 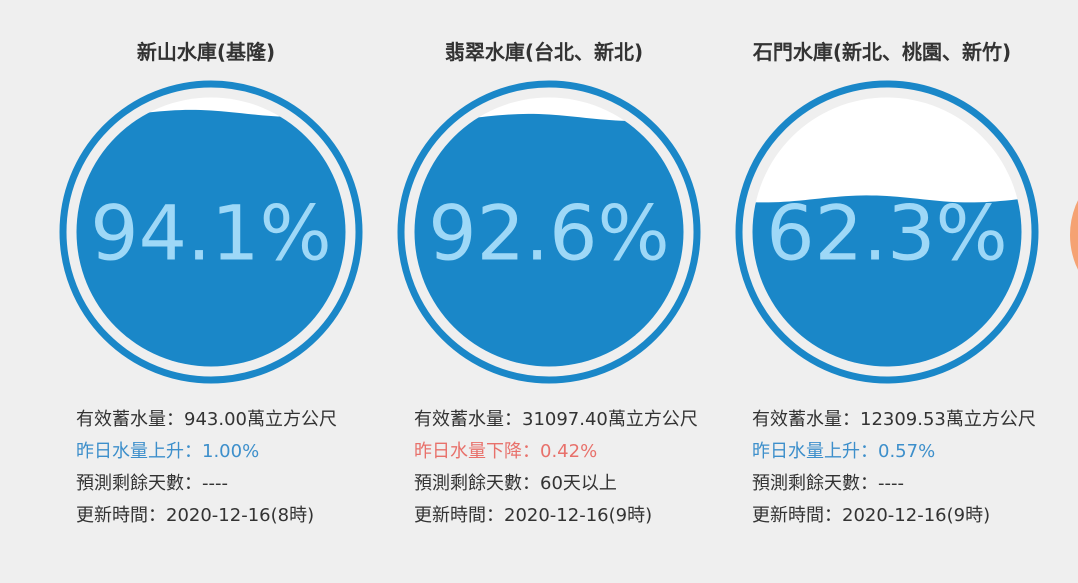 I want to click on percent-label: 62.3%, so click(x=886, y=232).